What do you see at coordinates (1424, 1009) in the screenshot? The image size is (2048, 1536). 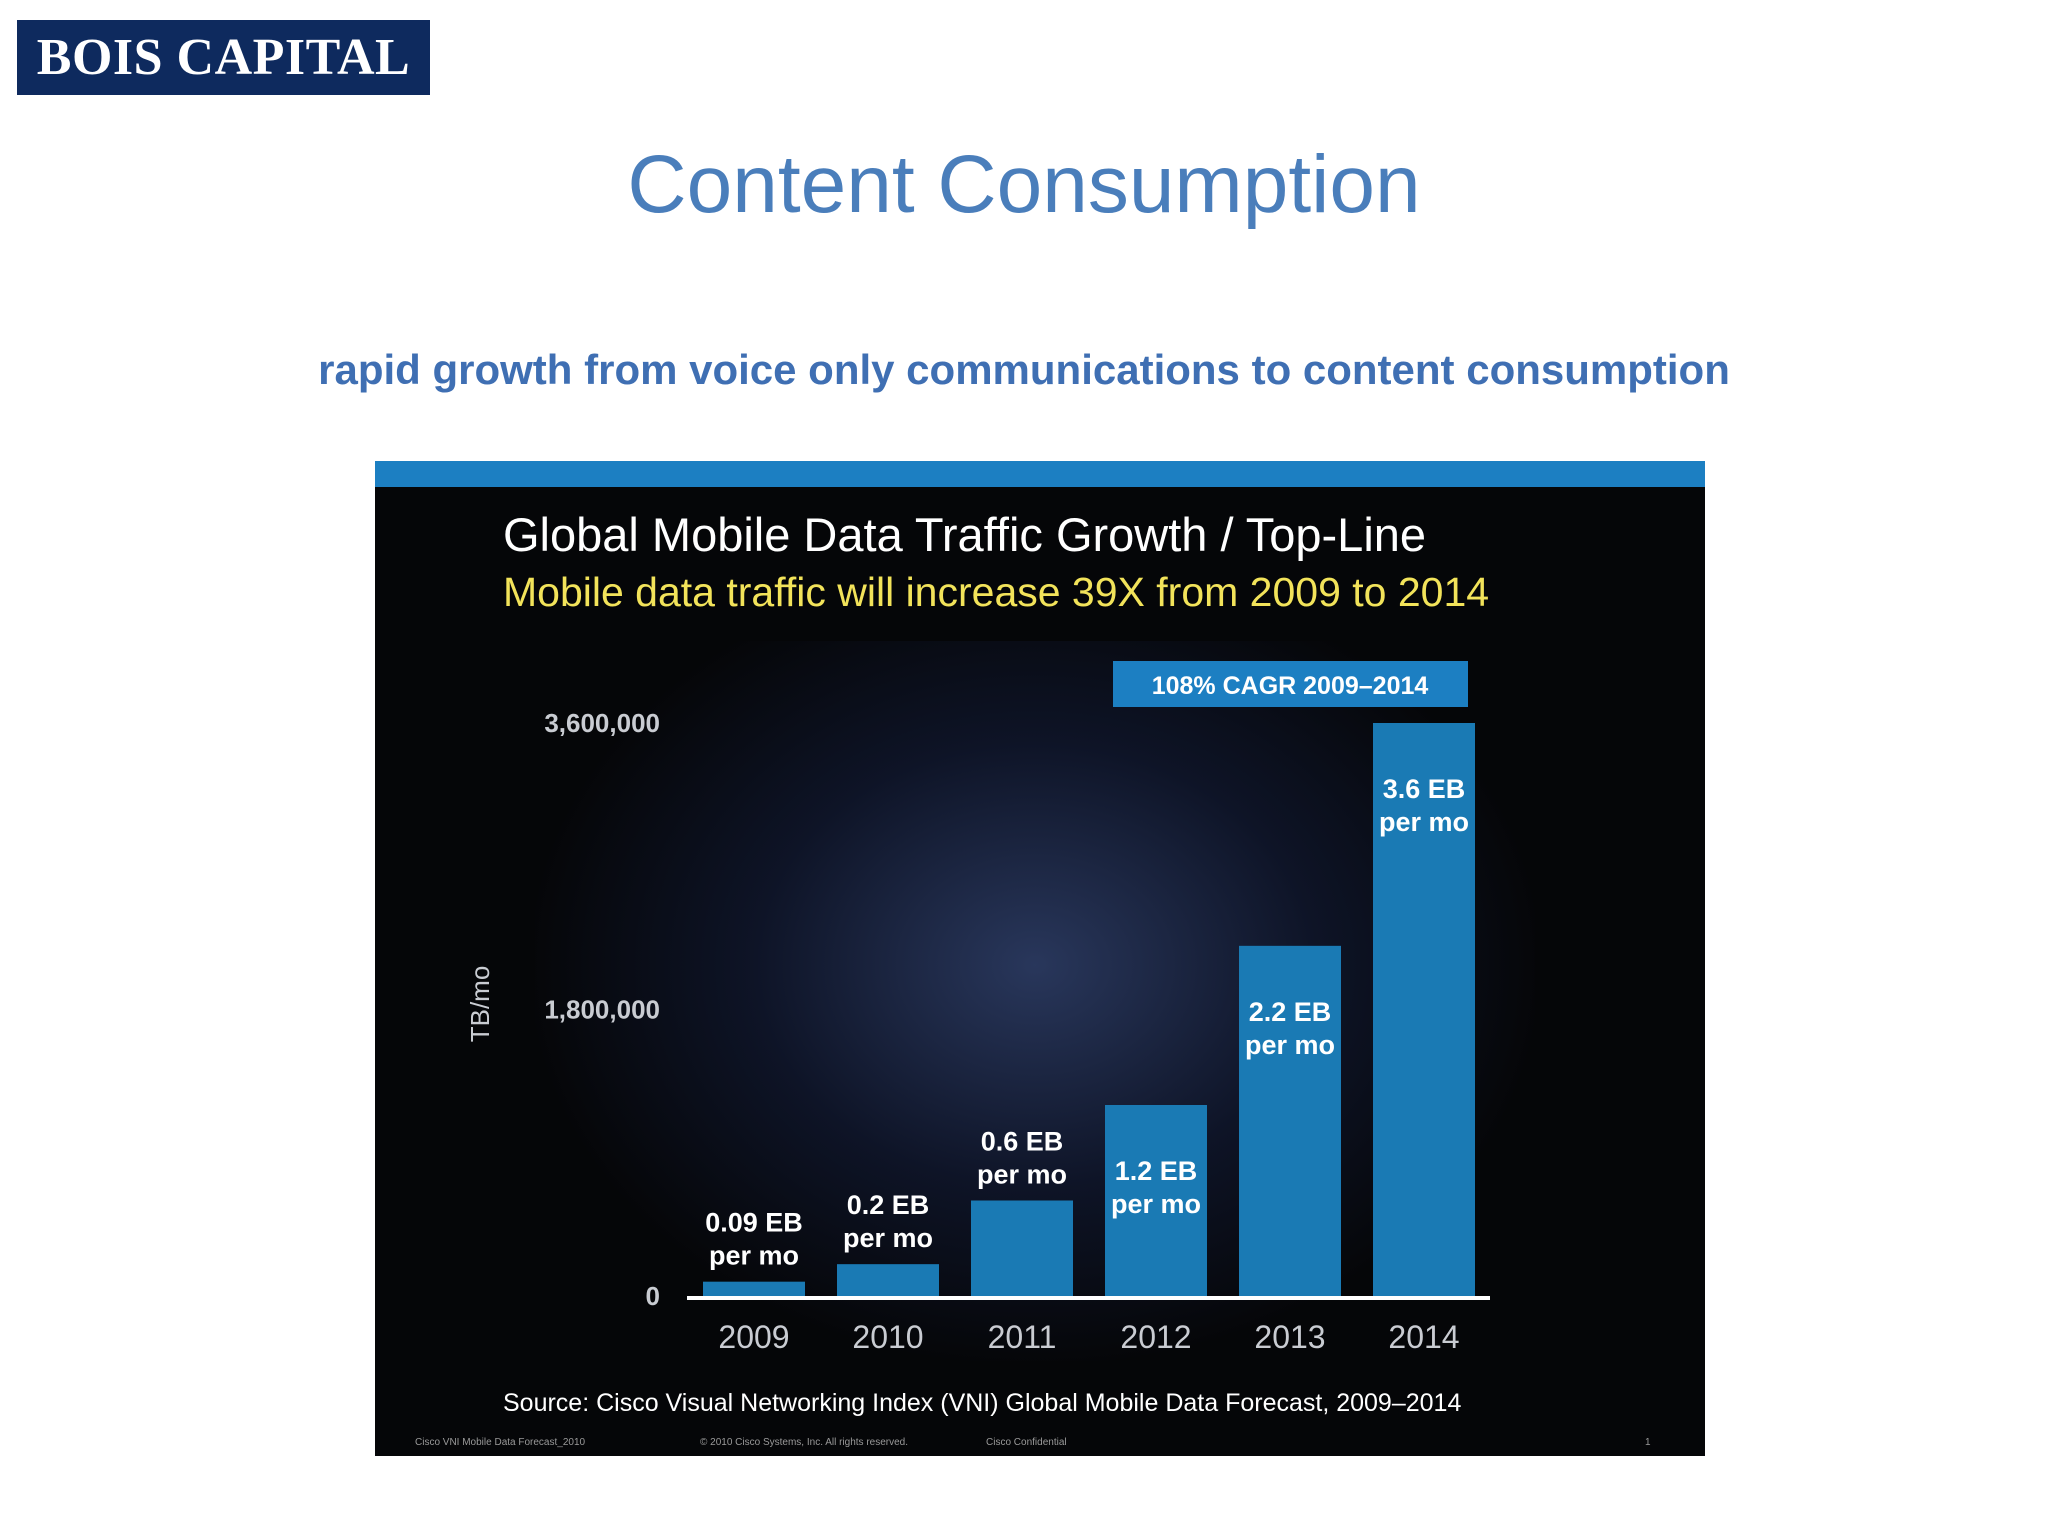 I see `bar-2014` at bounding box center [1424, 1009].